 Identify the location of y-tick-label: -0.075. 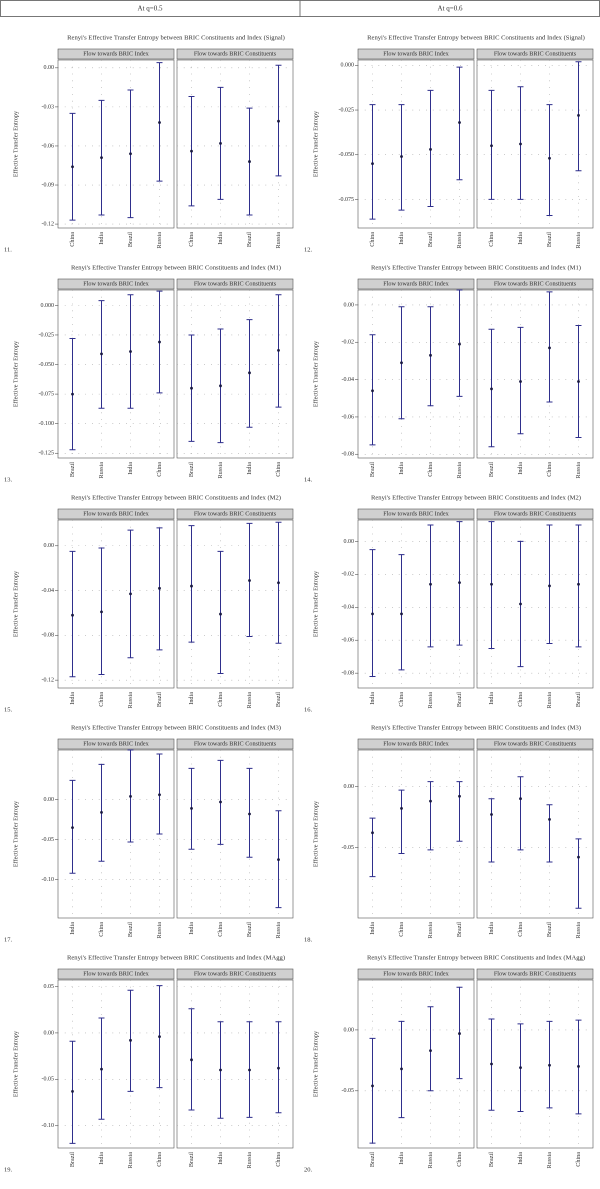
(347, 200).